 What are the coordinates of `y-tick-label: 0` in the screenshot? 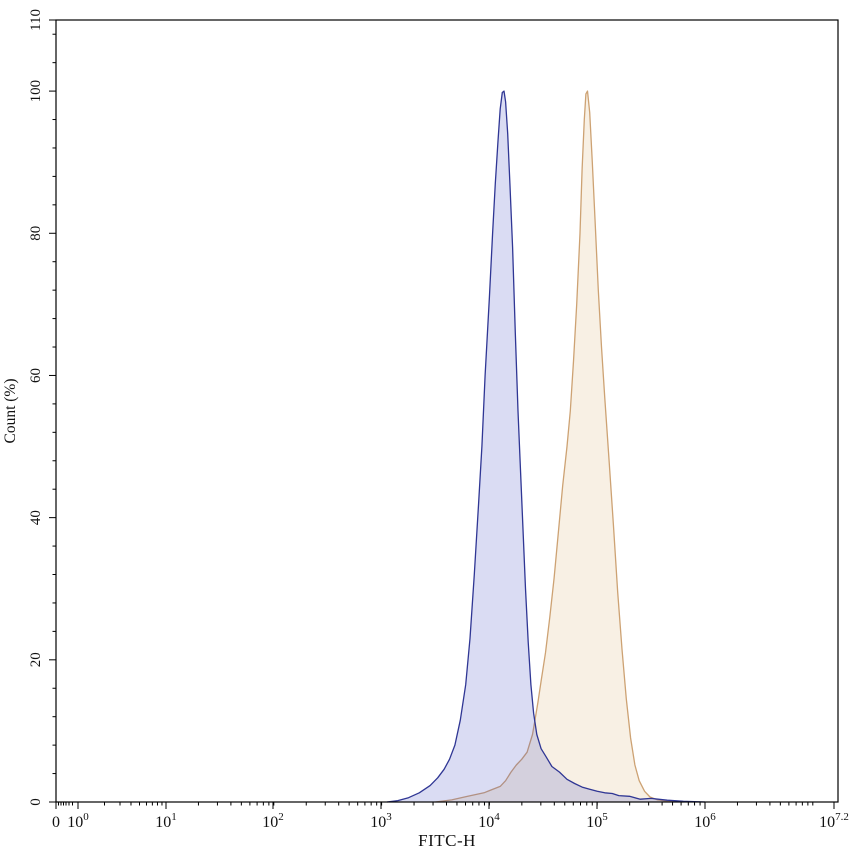 It's located at (36, 802).